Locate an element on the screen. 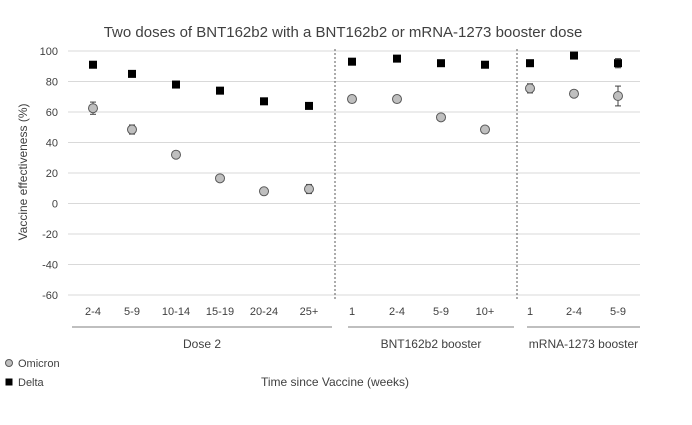 This screenshot has width=692, height=425. y-tick-label: 40 is located at coordinates (52, 144).